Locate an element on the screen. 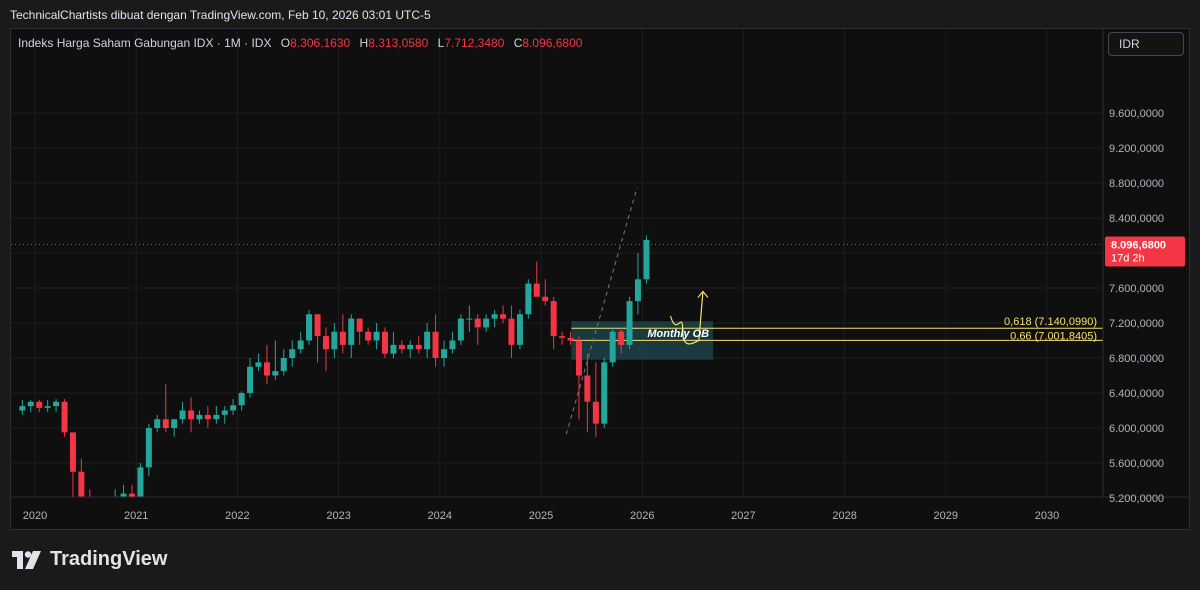 This screenshot has width=1200, height=590. high-value: 8.313,0580 is located at coordinates (398, 43).